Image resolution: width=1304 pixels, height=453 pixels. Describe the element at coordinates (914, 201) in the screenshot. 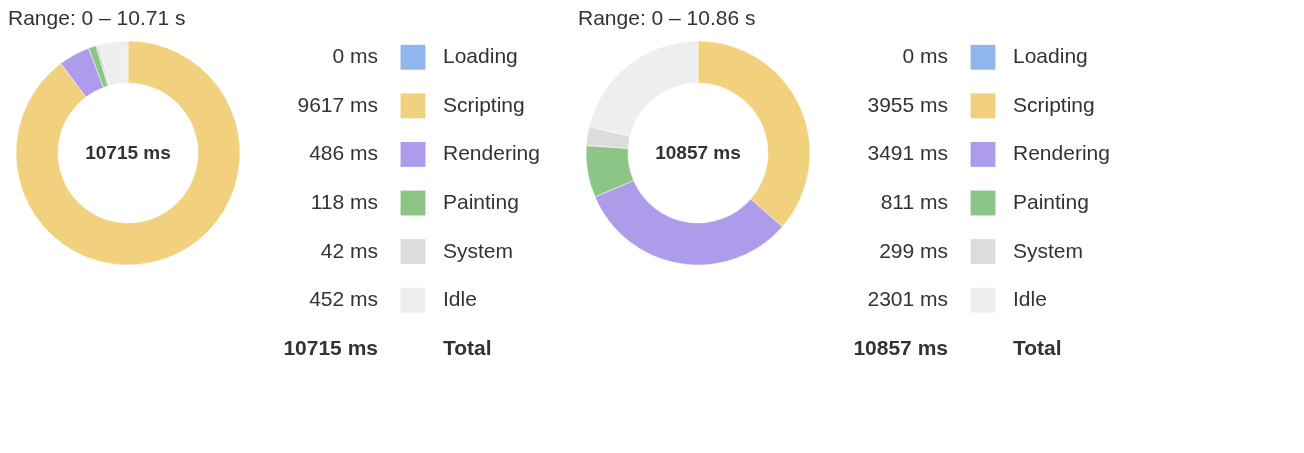

I see `data-label: 811 ms` at that location.